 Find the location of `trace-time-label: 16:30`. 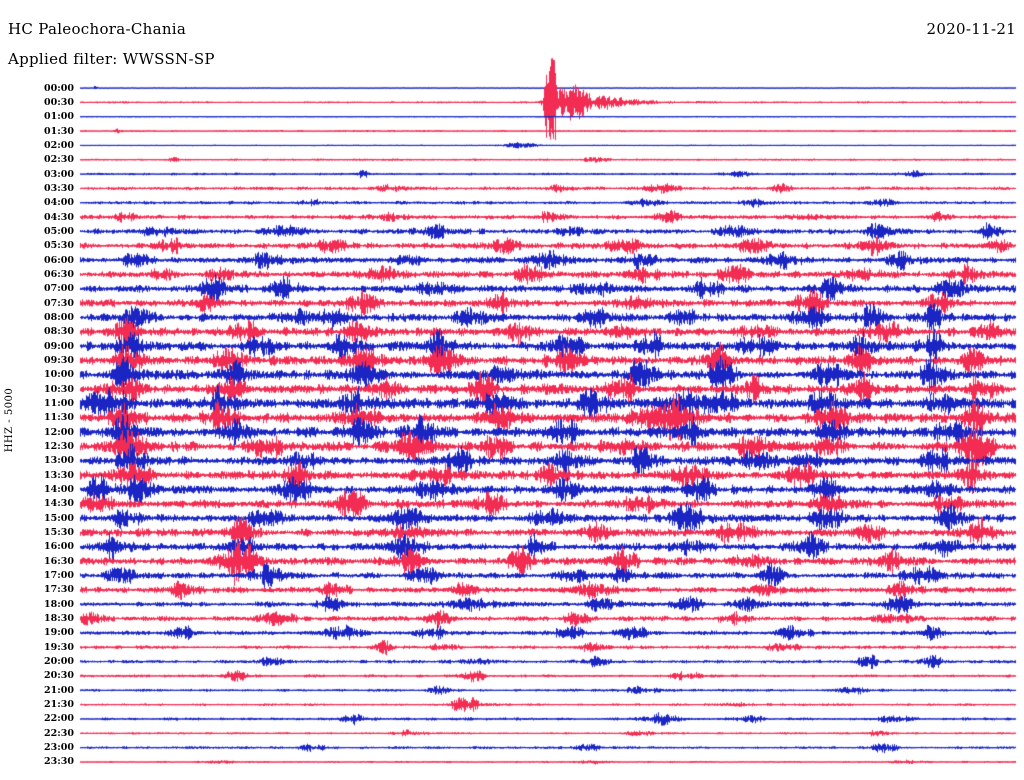

trace-time-label: 16:30 is located at coordinates (59, 561).